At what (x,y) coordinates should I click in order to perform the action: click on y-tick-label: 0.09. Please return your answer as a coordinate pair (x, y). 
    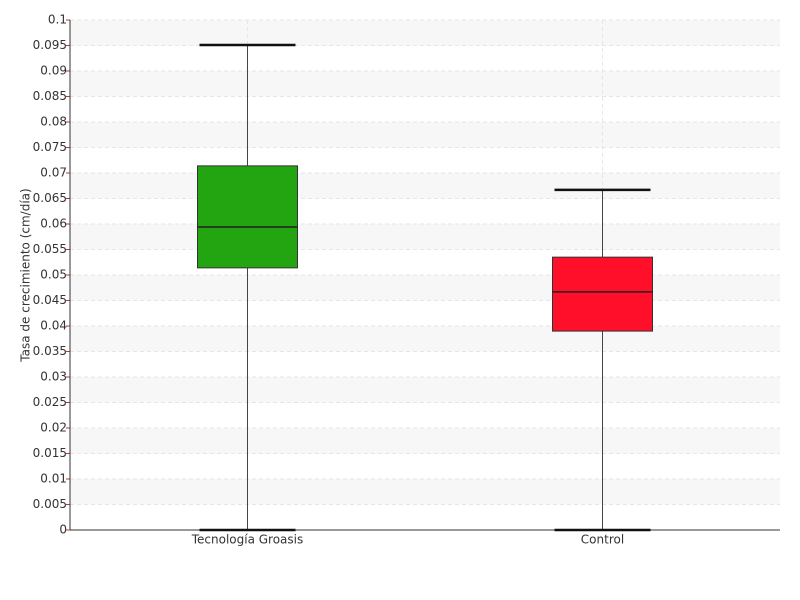
    Looking at the image, I should click on (53, 71).